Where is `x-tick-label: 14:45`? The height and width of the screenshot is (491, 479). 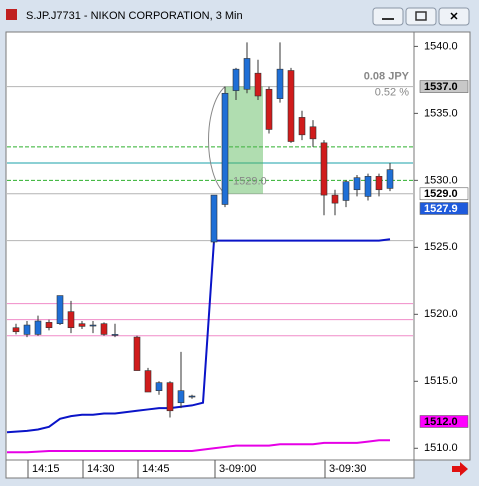 x-tick-label: 14:45 is located at coordinates (156, 469).